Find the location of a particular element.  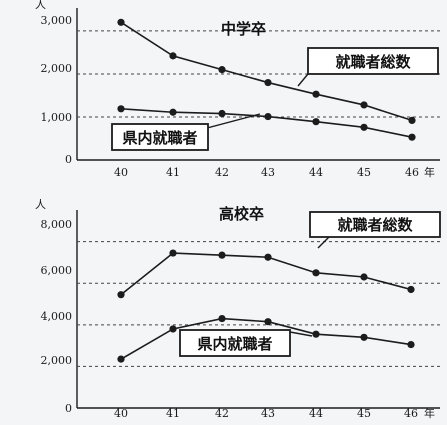

y-tick-label: 4,000 is located at coordinates (57, 316).